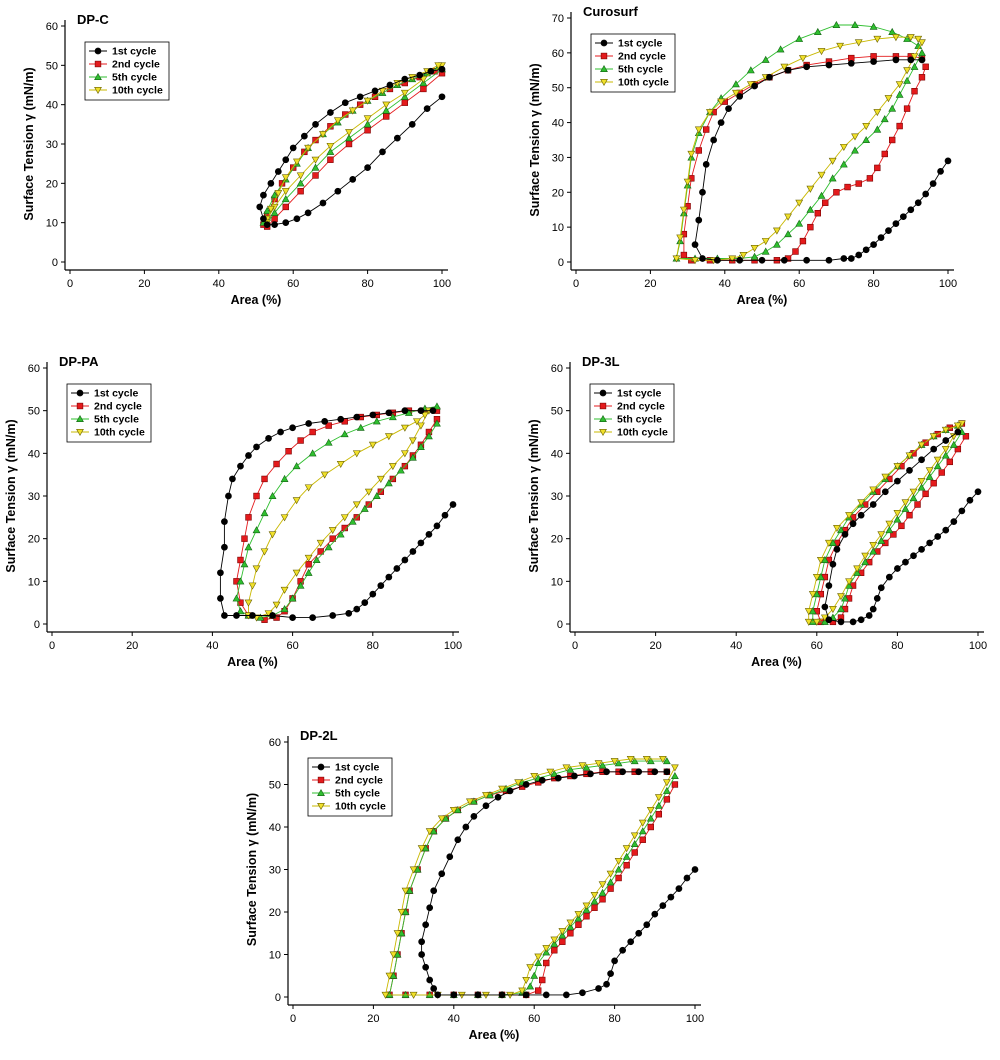 This screenshot has height=1060, width=1000. What do you see at coordinates (453, 646) in the screenshot?
I see `x-tick-label: 100` at bounding box center [453, 646].